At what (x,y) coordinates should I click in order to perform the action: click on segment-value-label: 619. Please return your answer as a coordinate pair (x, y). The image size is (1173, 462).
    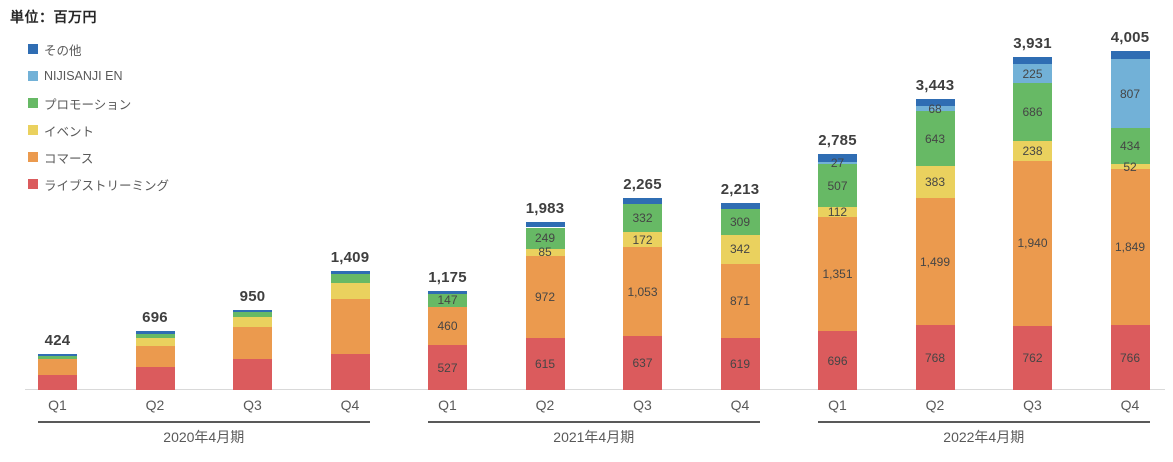
    Looking at the image, I should click on (740, 363).